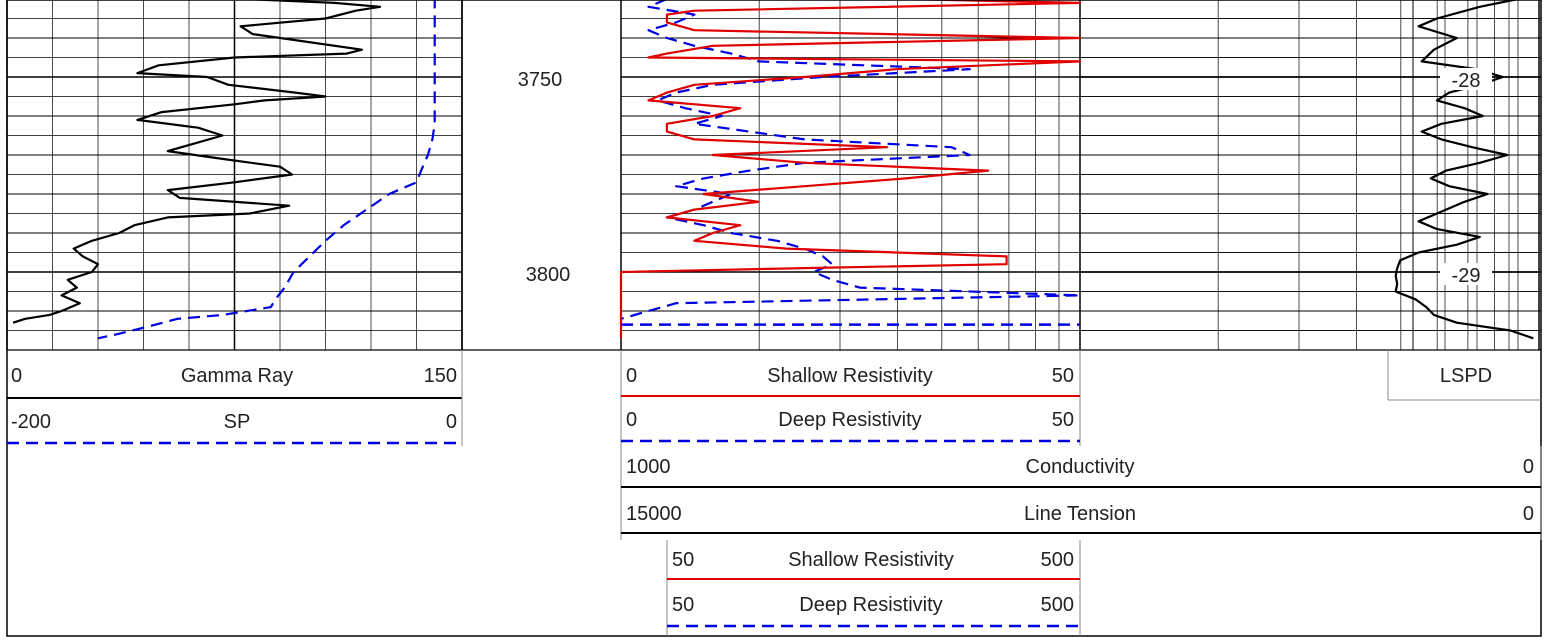 This screenshot has height=640, width=1554. Describe the element at coordinates (544, 177) in the screenshot. I see `depth-track: 3750 3800` at that location.